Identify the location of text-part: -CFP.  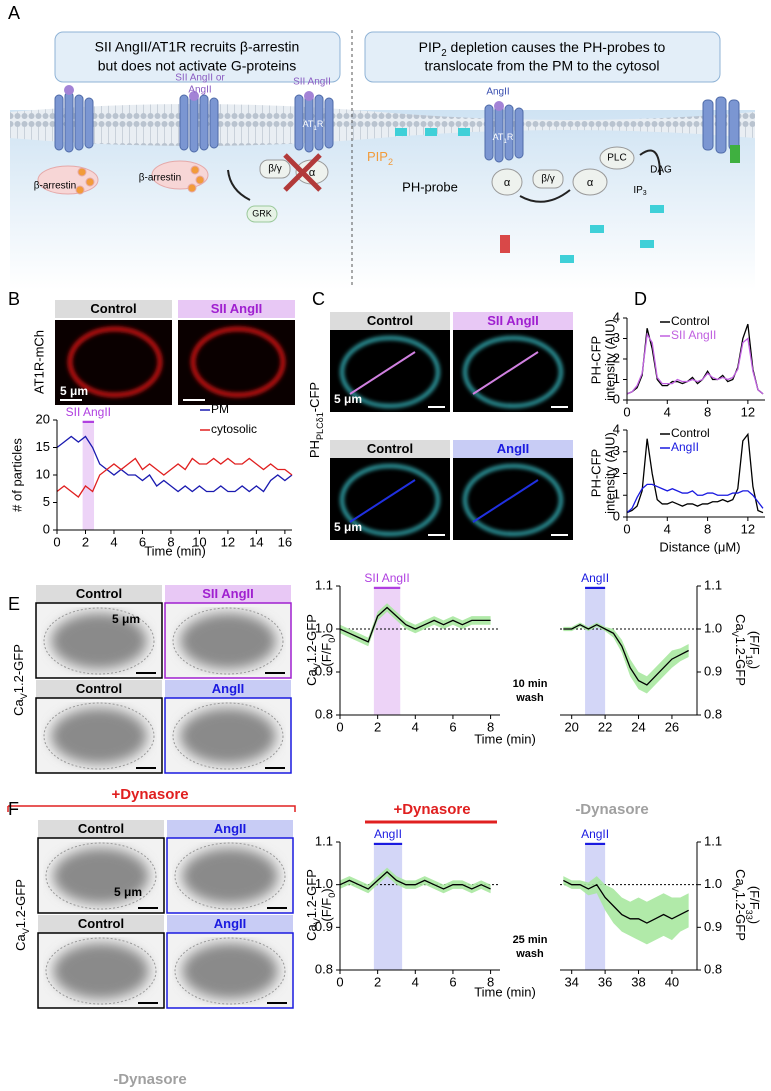
(314, 397).